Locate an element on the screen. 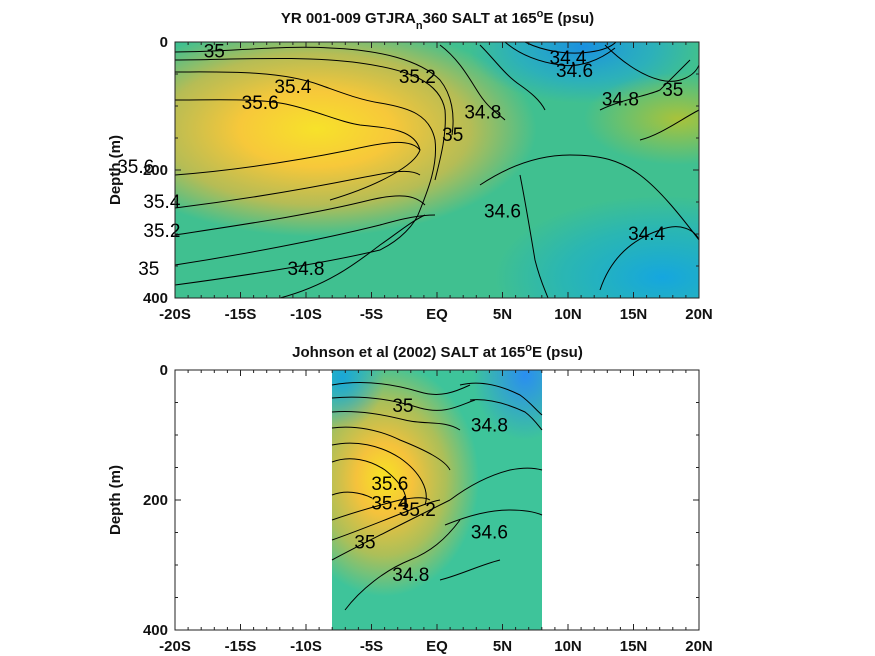 The height and width of the screenshot is (656, 875). panel-bottom-field-cool-left is located at coordinates (437, 500).